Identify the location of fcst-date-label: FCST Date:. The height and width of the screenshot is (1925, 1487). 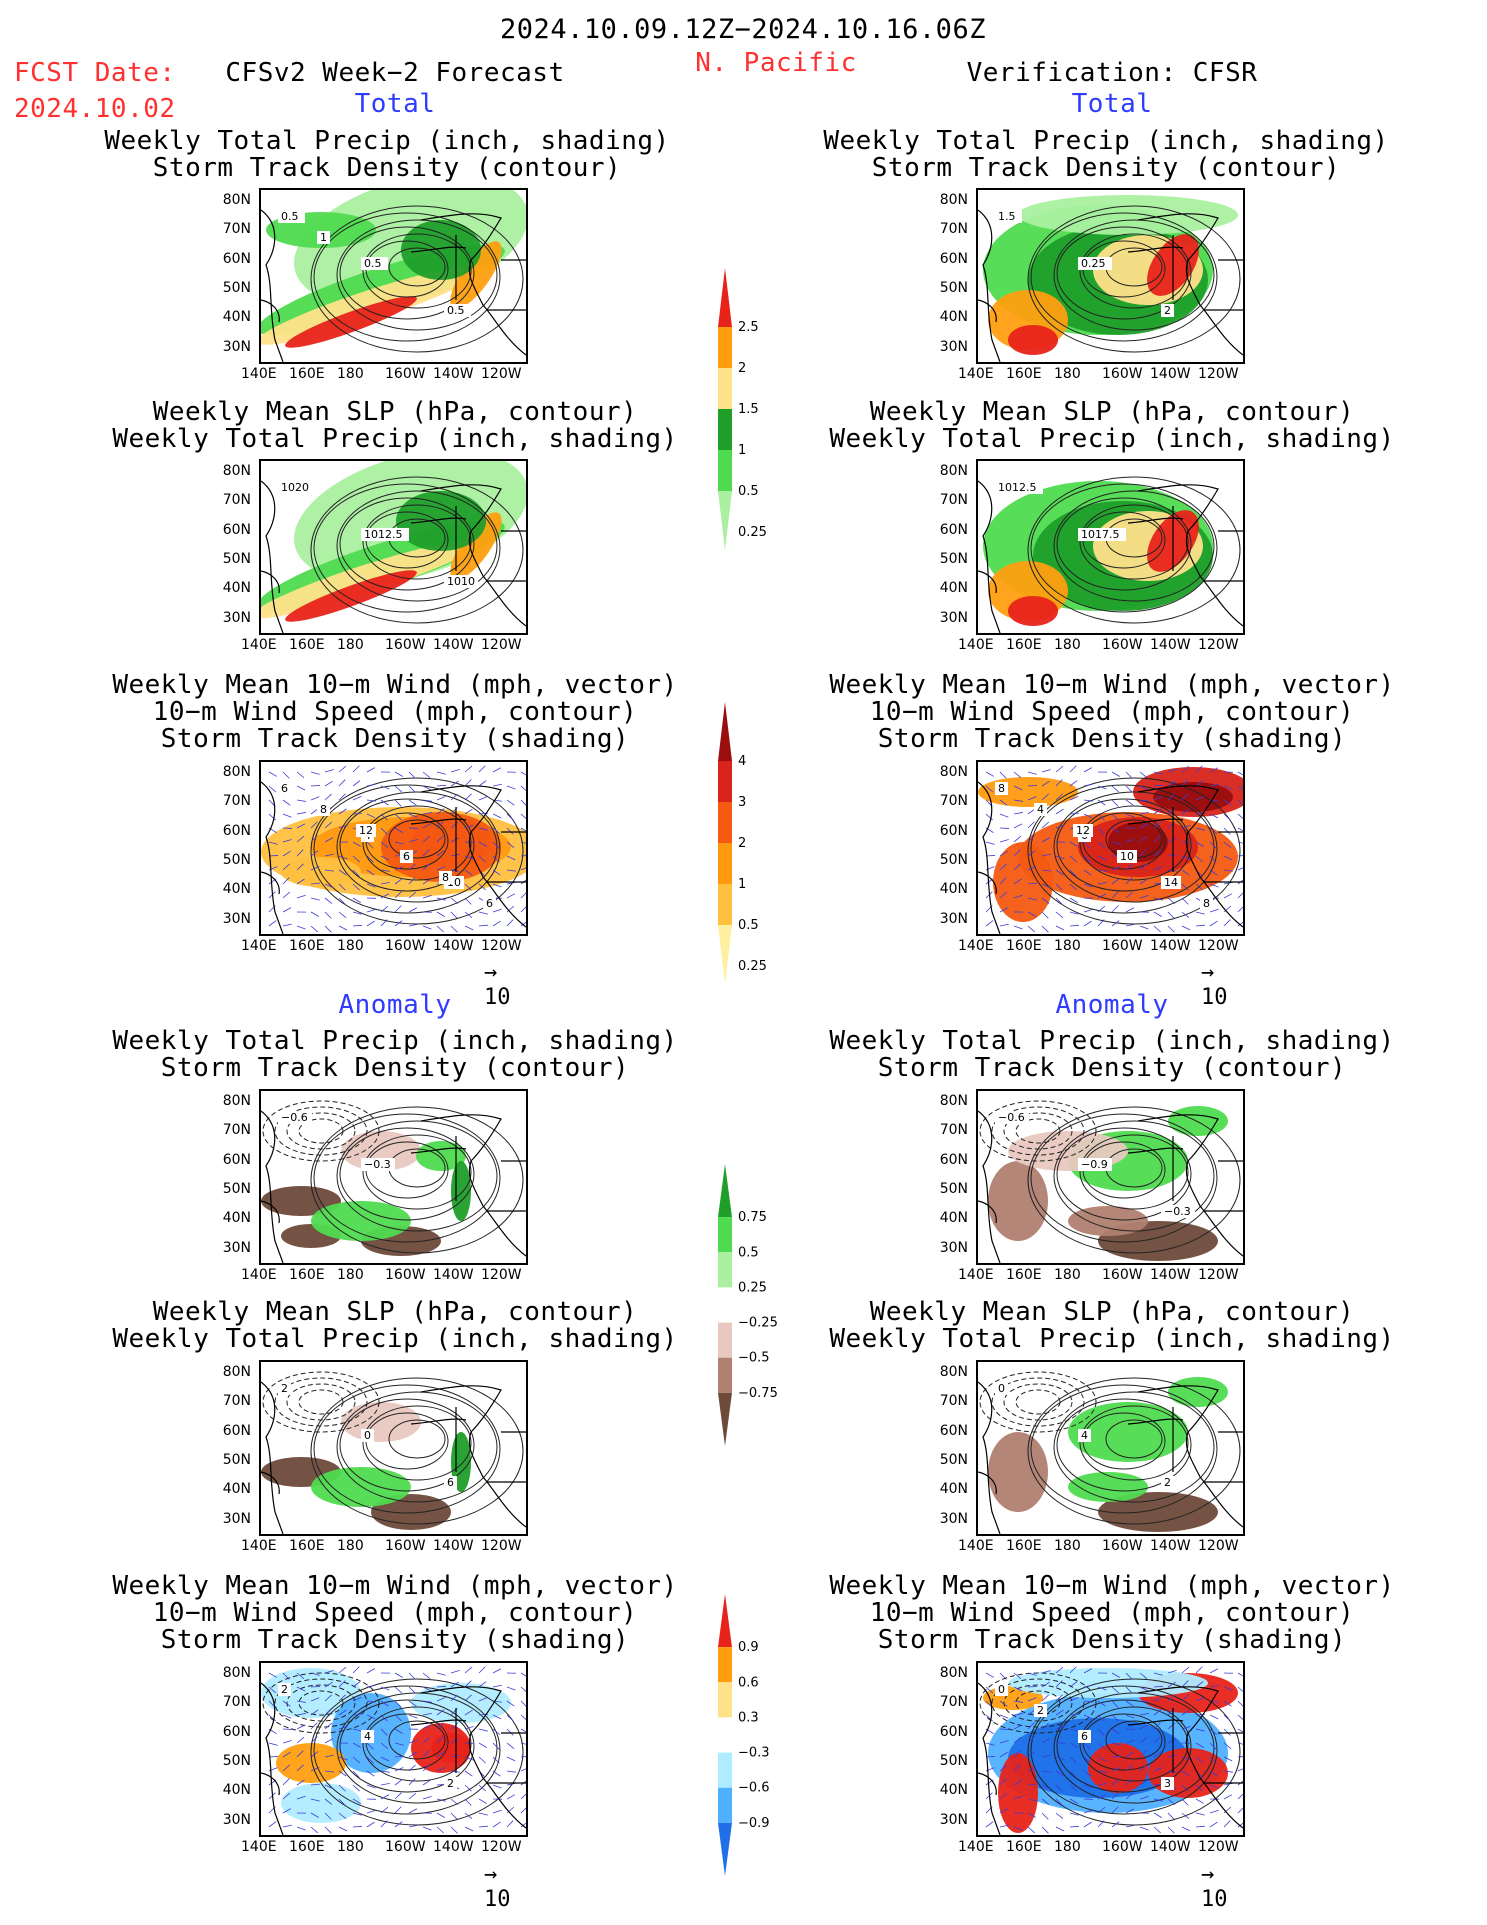
(95, 73).